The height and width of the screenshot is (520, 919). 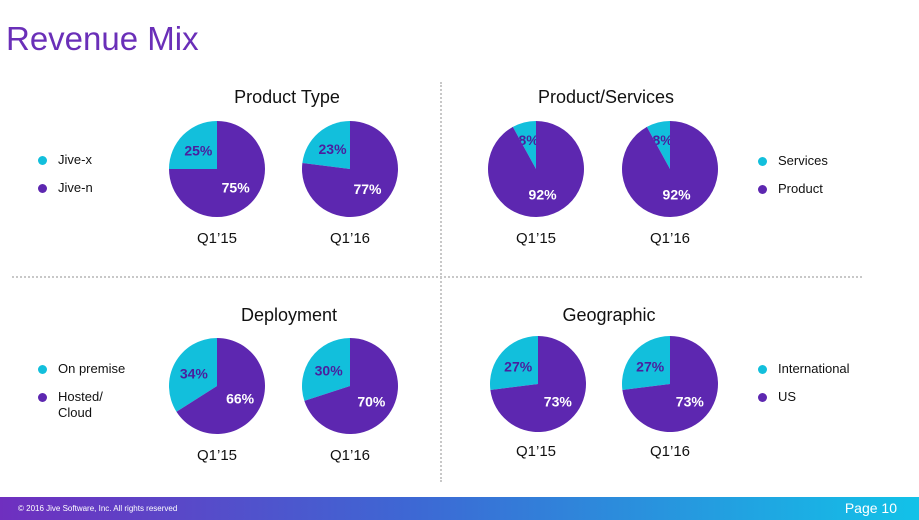 I want to click on legend-label: Jive-x, so click(x=75, y=159).